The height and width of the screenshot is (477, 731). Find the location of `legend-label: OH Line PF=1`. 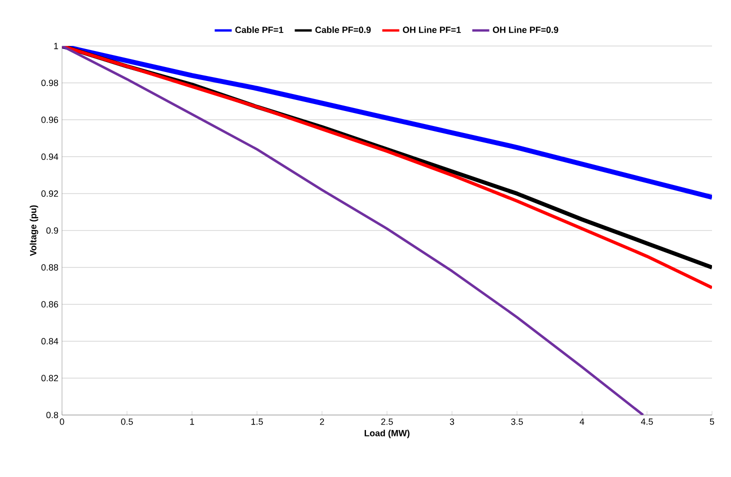

legend-label: OH Line PF=1 is located at coordinates (431, 30).